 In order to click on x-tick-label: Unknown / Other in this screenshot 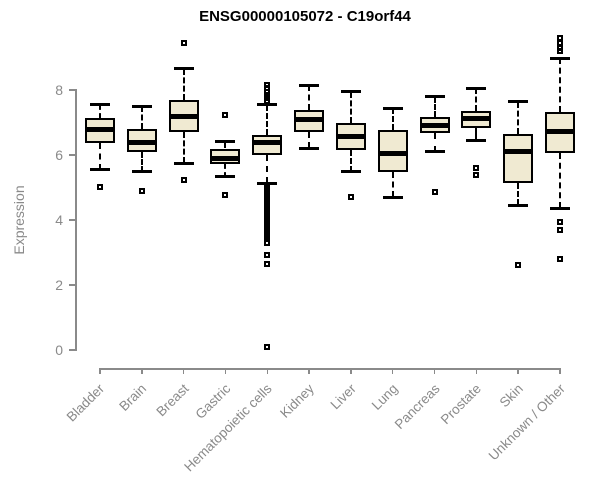, I will do `click(526, 422)`.